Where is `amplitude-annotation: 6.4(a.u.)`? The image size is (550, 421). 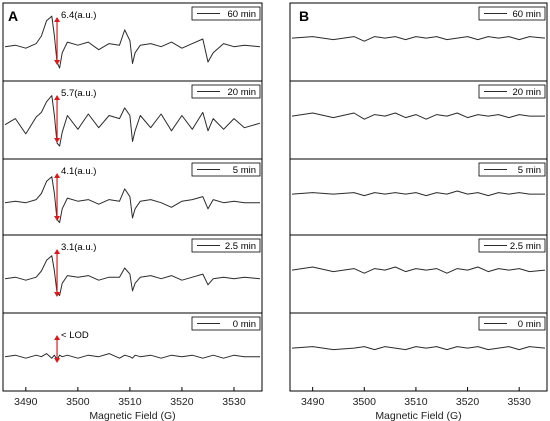 amplitude-annotation: 6.4(a.u.) is located at coordinates (78, 15).